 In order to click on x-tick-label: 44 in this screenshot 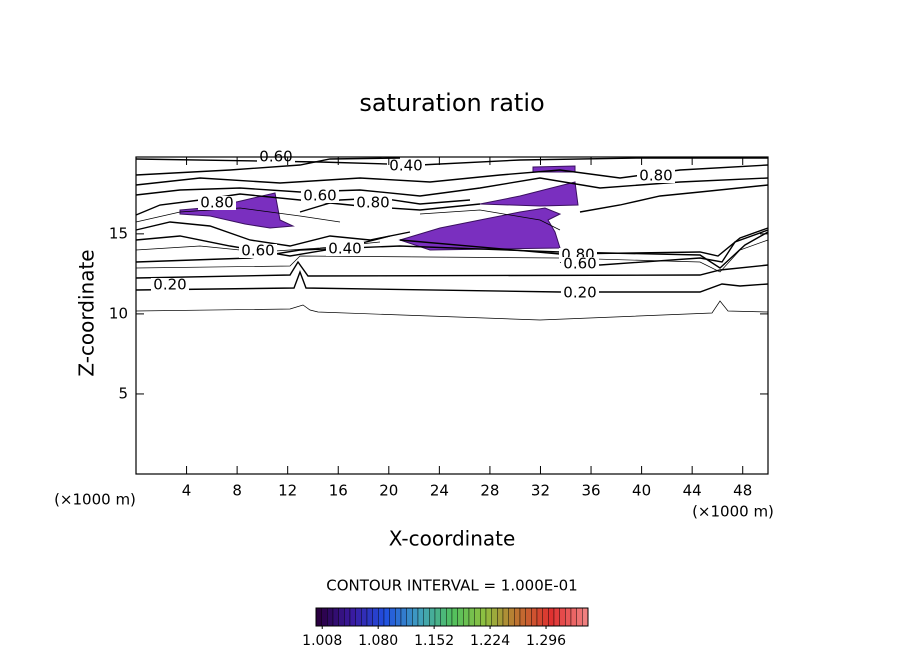, I will do `click(692, 491)`.